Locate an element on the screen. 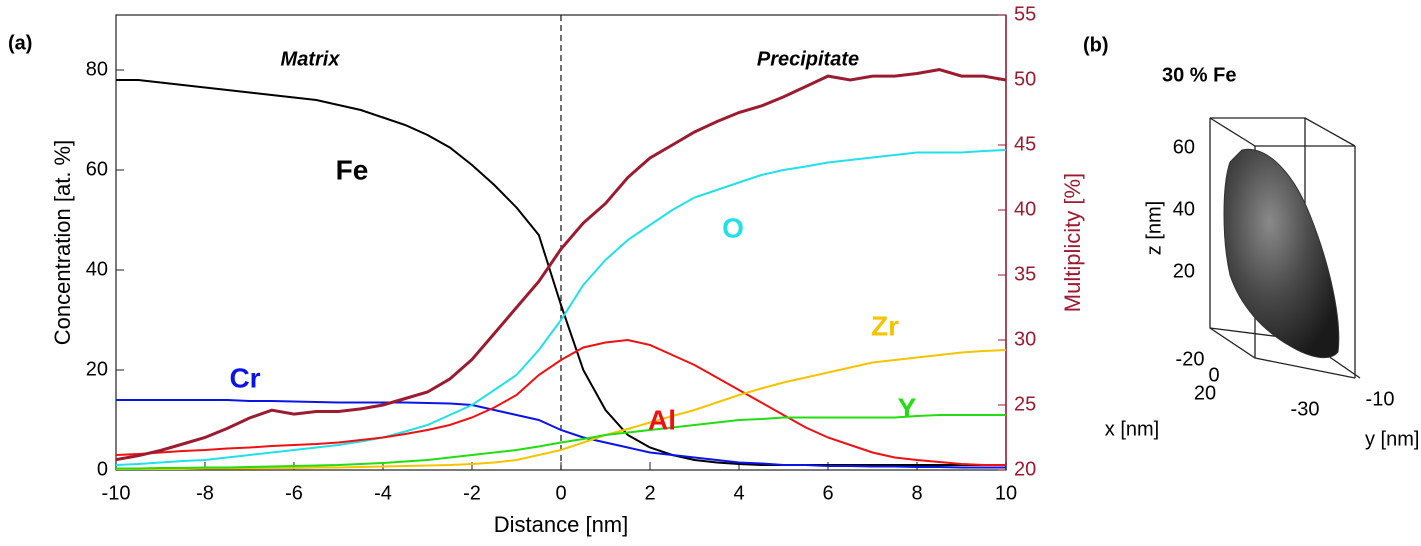 The width and height of the screenshot is (1421, 546). x-axis-label: Distance [nm] is located at coordinates (561, 524).